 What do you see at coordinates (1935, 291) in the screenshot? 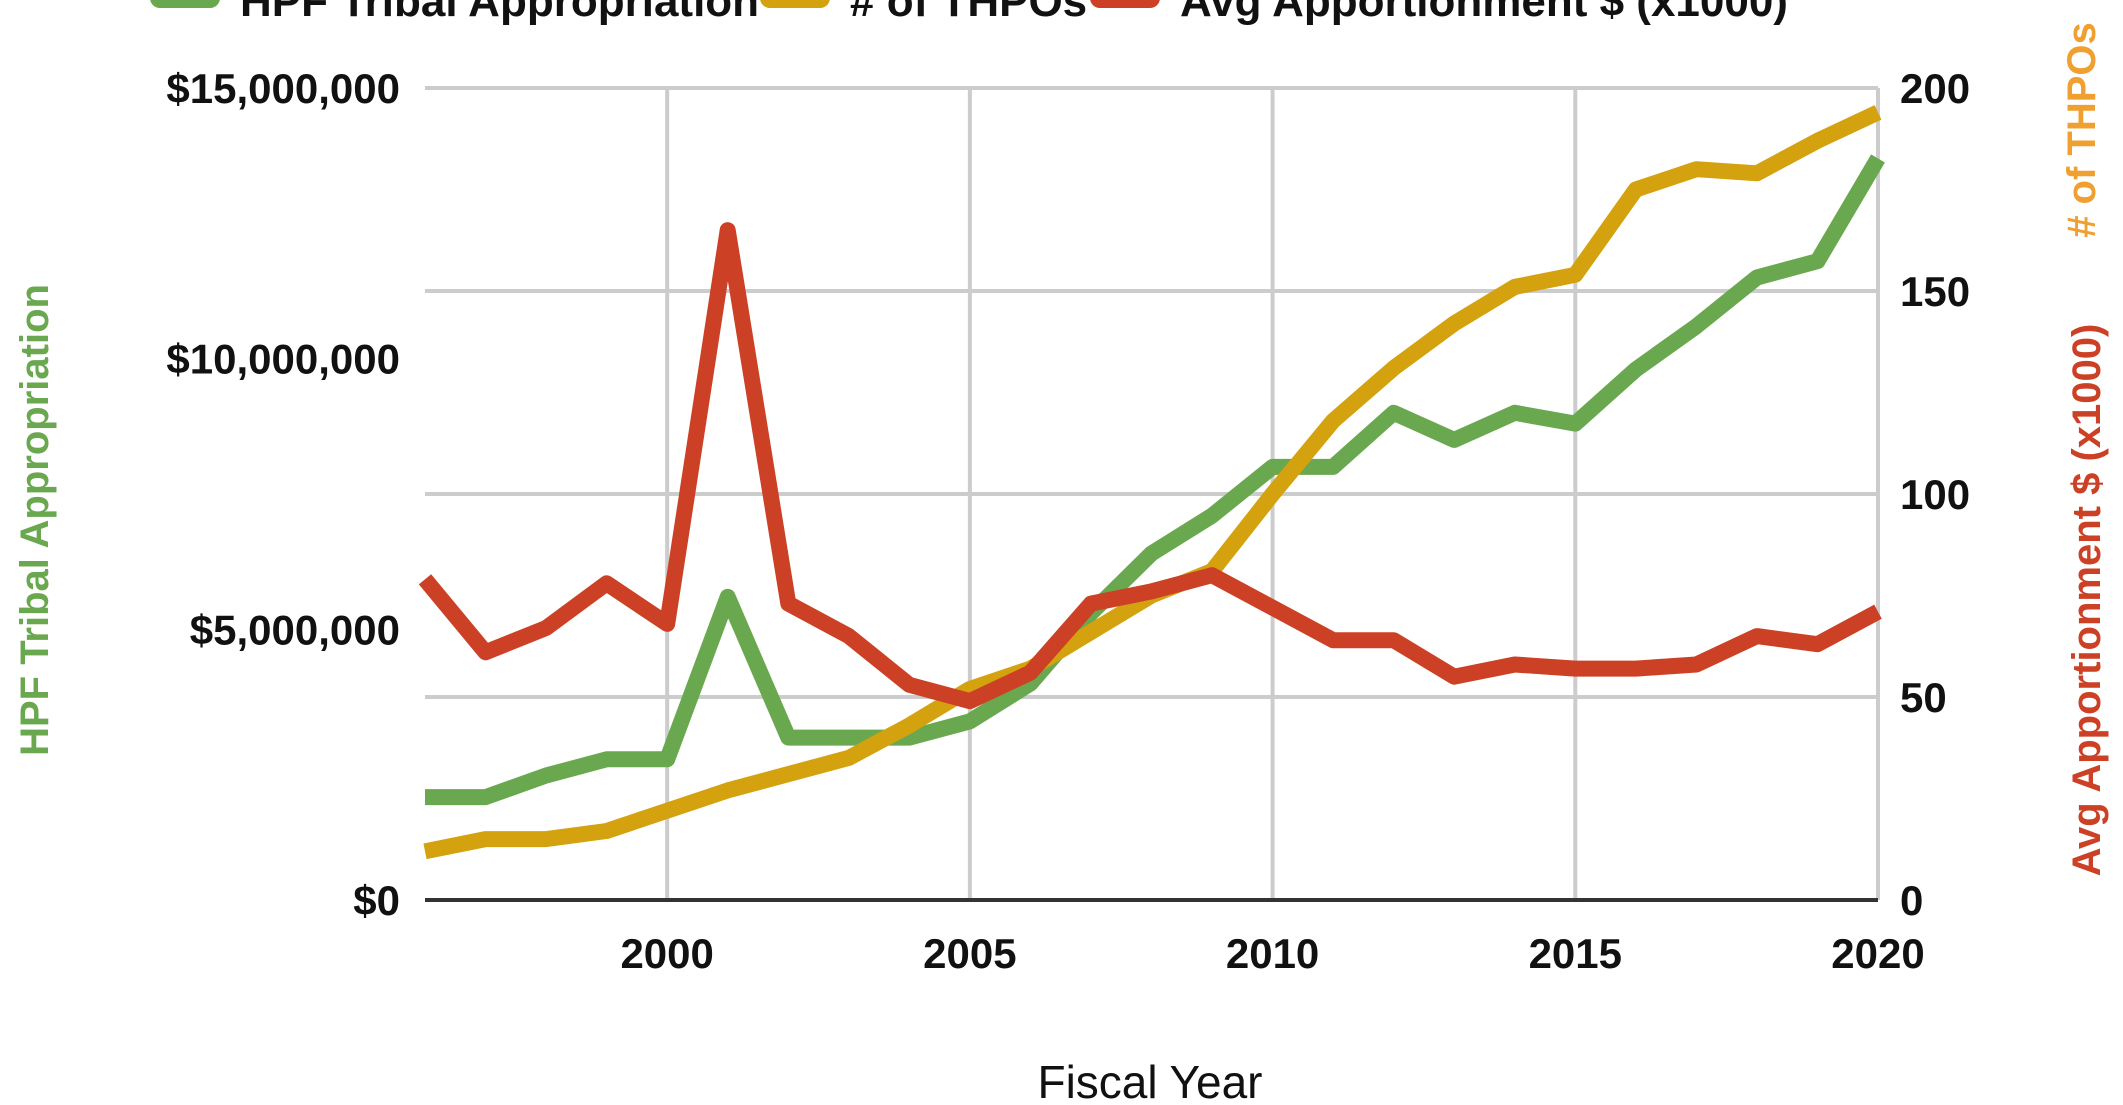
I see `y-right-tick-label: 150` at bounding box center [1935, 291].